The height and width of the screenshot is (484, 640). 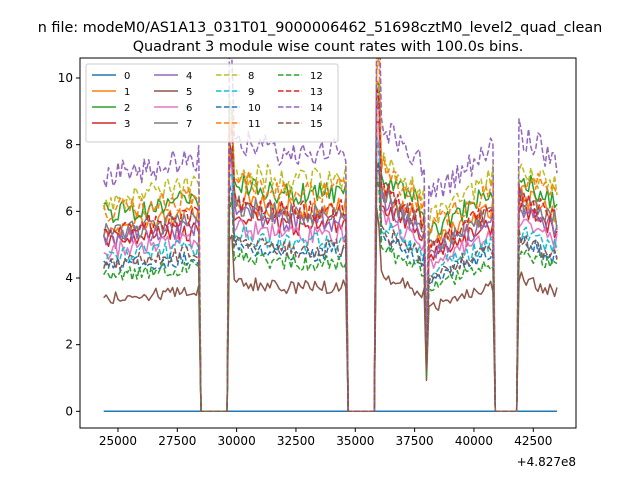 I want to click on x-tick-label: 40000, so click(x=474, y=441).